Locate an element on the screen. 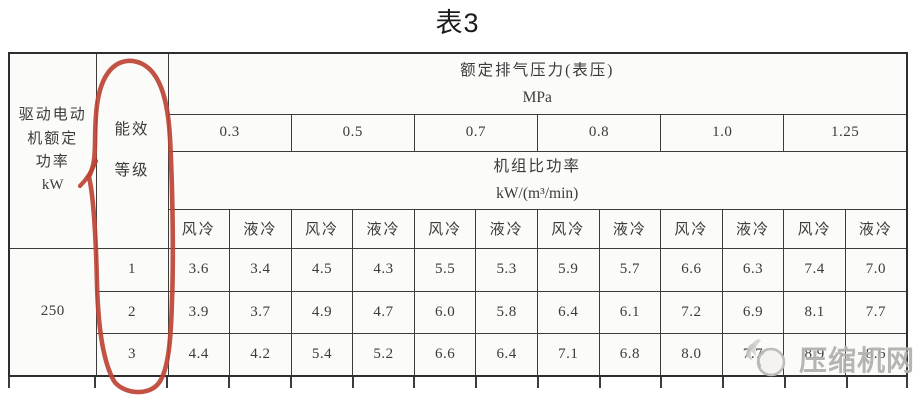 This screenshot has height=402, width=915. specific-power-header-cell: 机组比功率 kW/(m³/min) is located at coordinates (537, 180).